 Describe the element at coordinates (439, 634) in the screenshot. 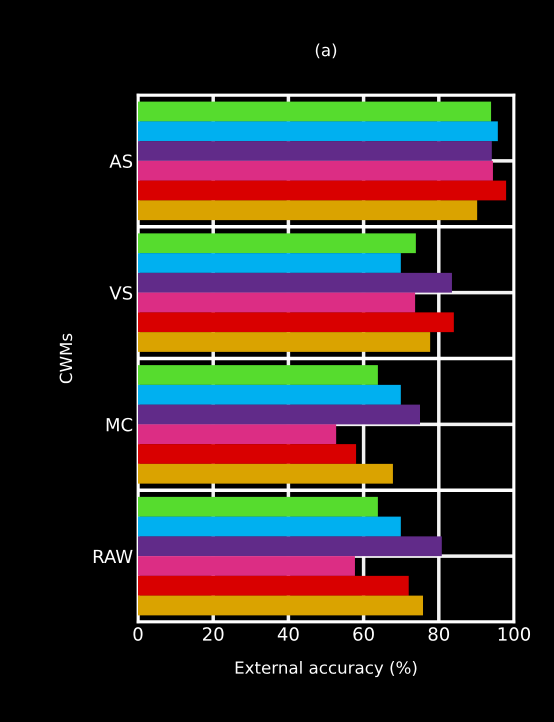

I see `x-tick-label: 80` at that location.